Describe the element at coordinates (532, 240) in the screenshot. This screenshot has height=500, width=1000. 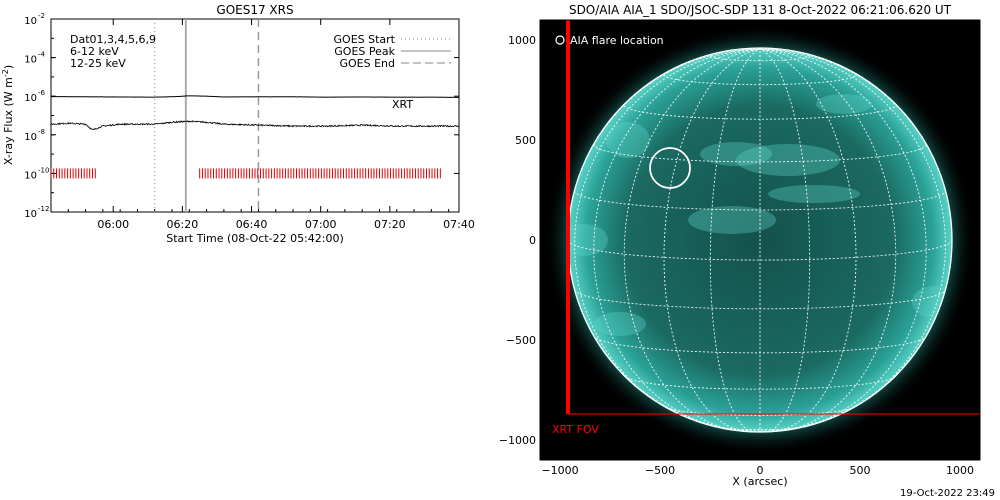
I see `right-y-tick-label: 0` at that location.